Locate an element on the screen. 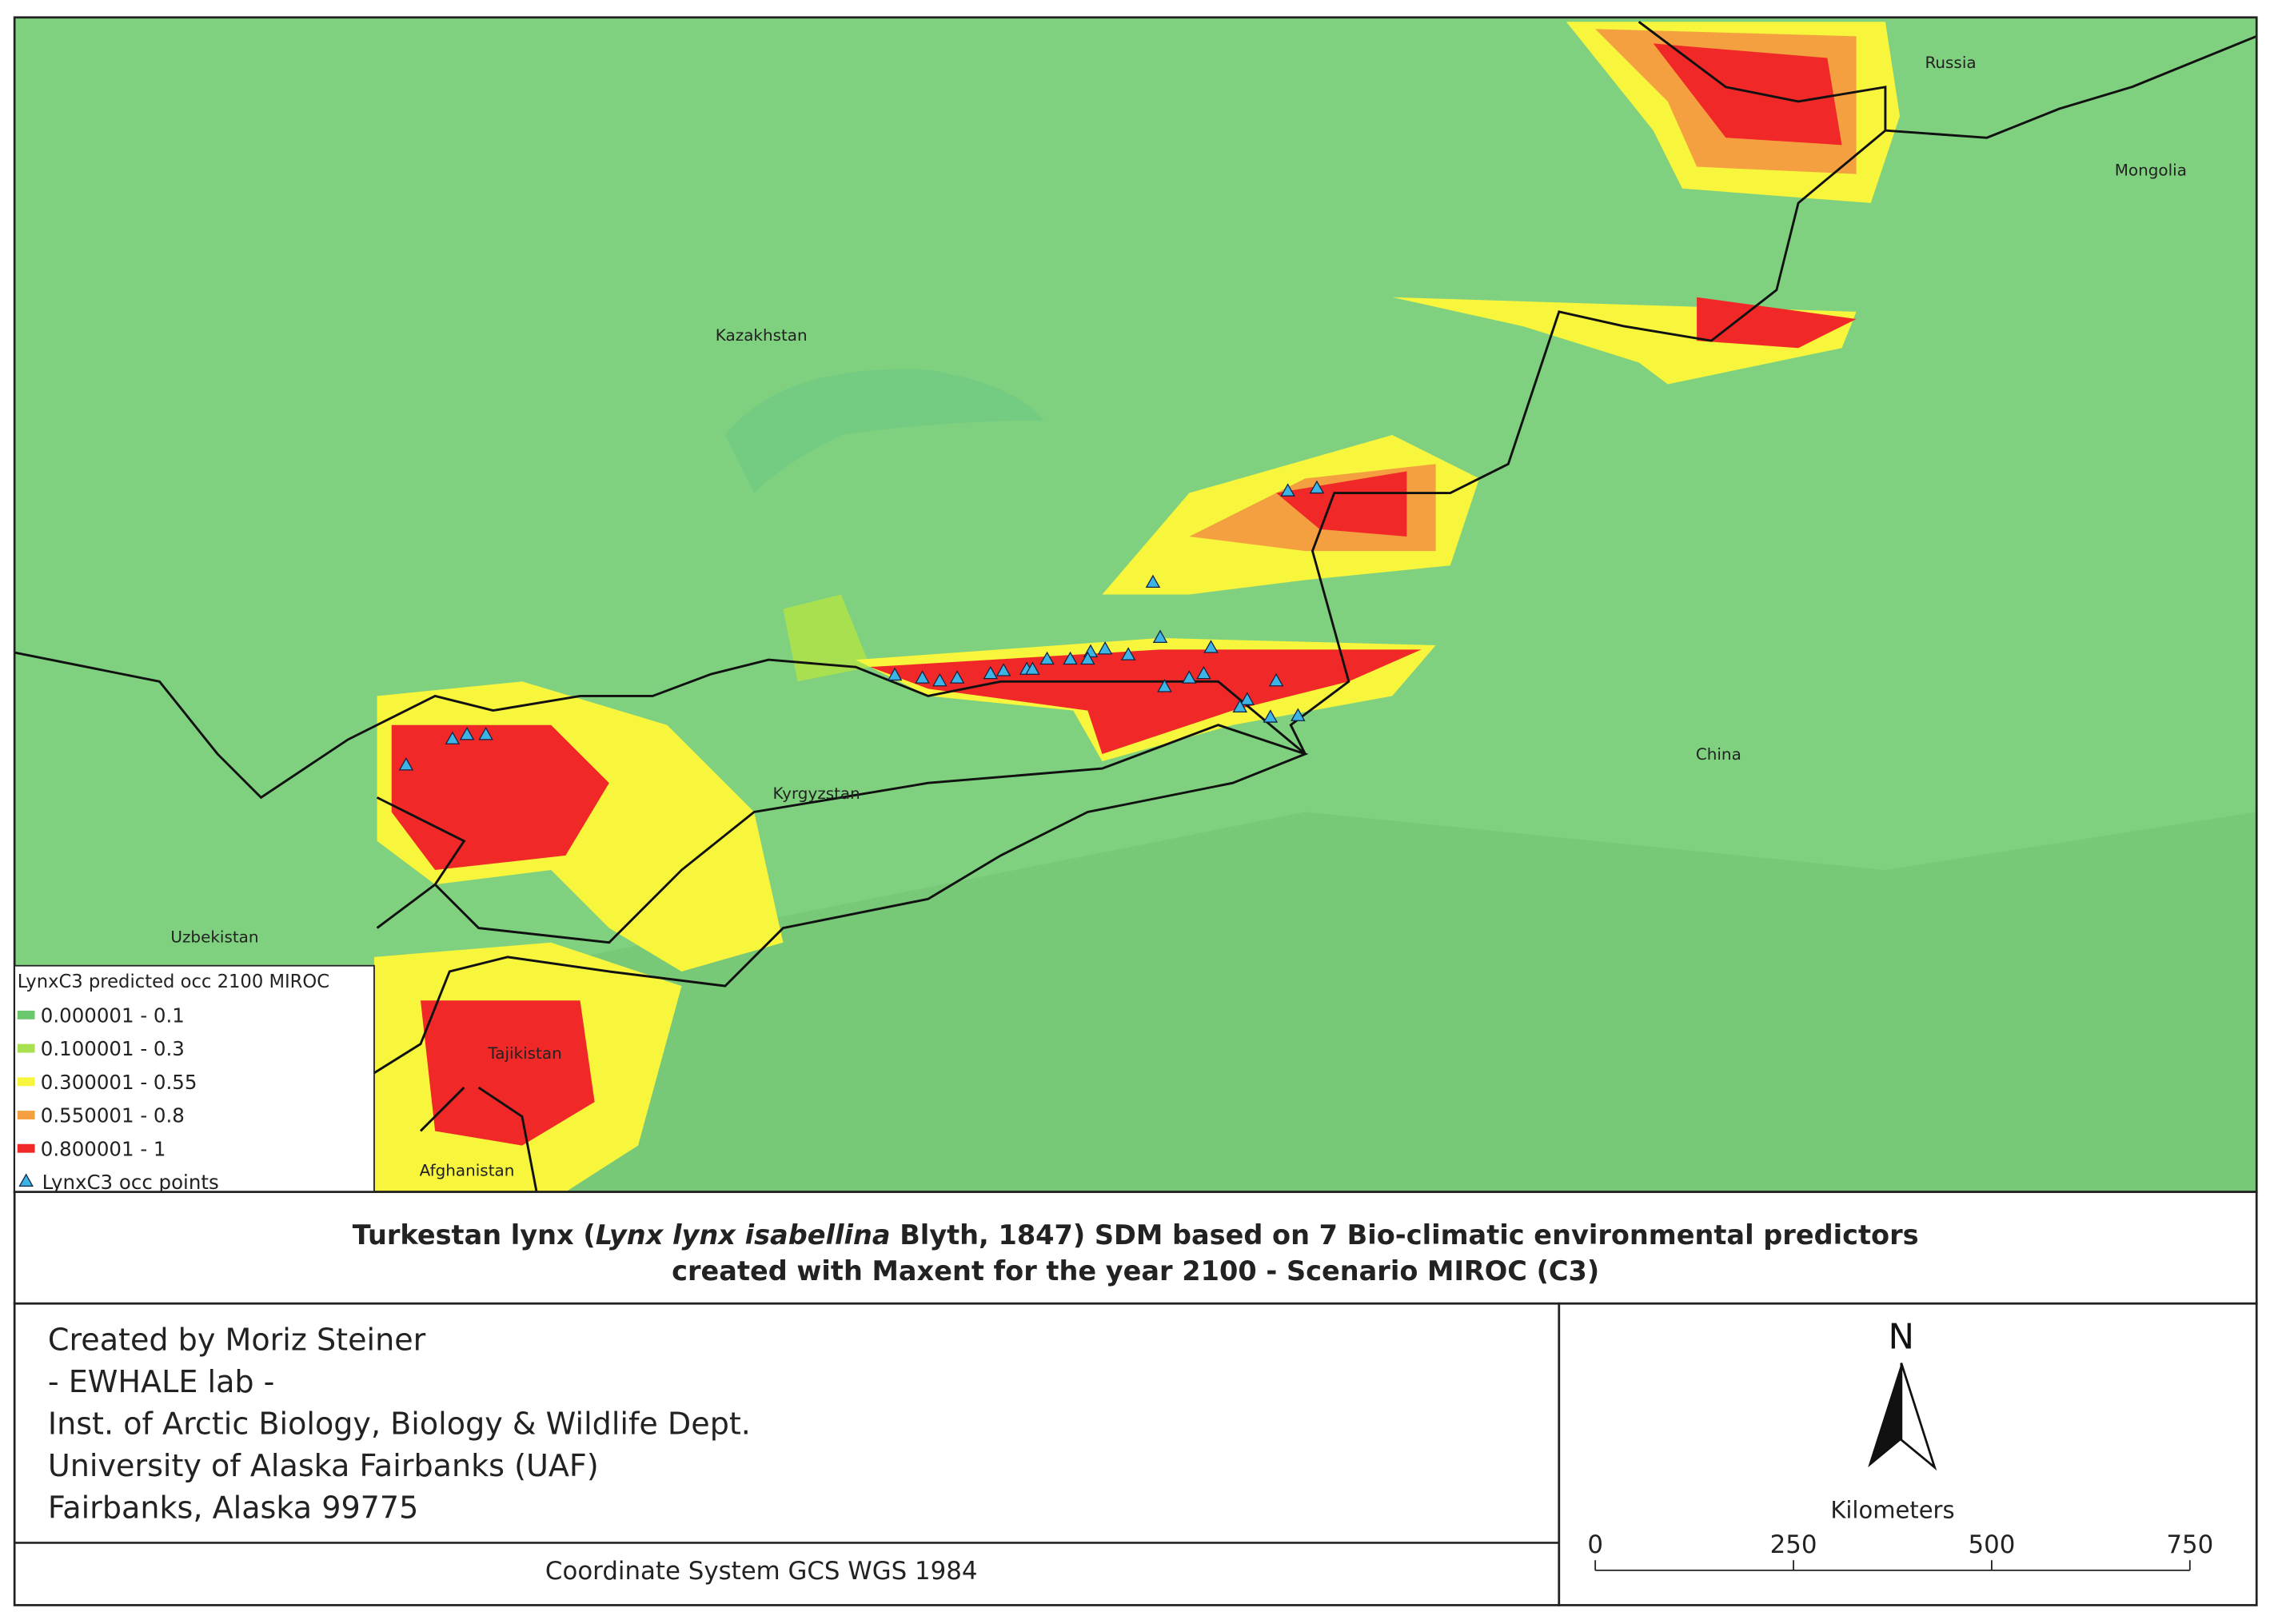 The height and width of the screenshot is (1624, 2274). scale-tick-label: 500 is located at coordinates (1991, 1545).